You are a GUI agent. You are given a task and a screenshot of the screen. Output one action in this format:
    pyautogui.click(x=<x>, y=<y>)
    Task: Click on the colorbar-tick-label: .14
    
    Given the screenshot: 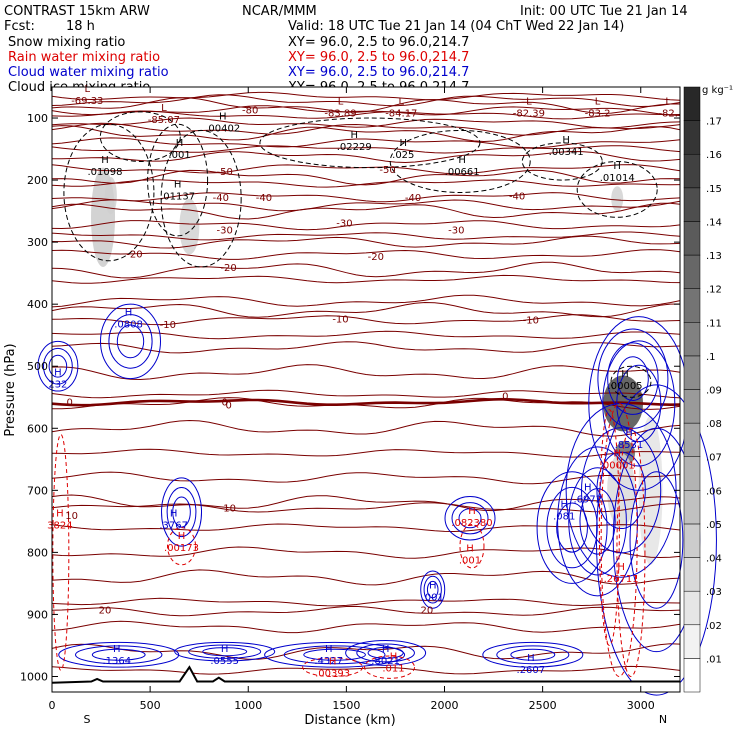 What is the action you would take?
    pyautogui.click(x=714, y=222)
    